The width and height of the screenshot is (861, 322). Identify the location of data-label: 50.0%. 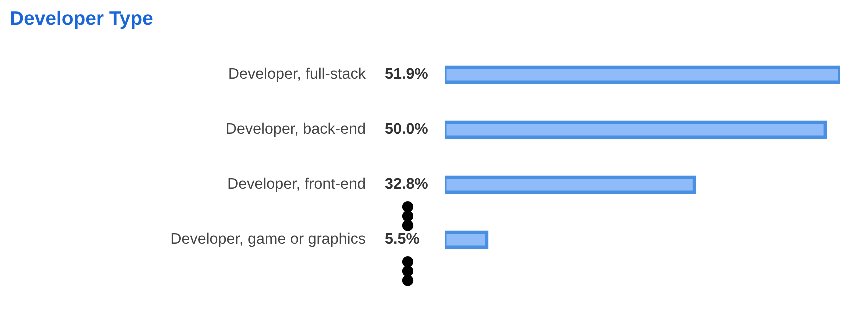
(406, 128).